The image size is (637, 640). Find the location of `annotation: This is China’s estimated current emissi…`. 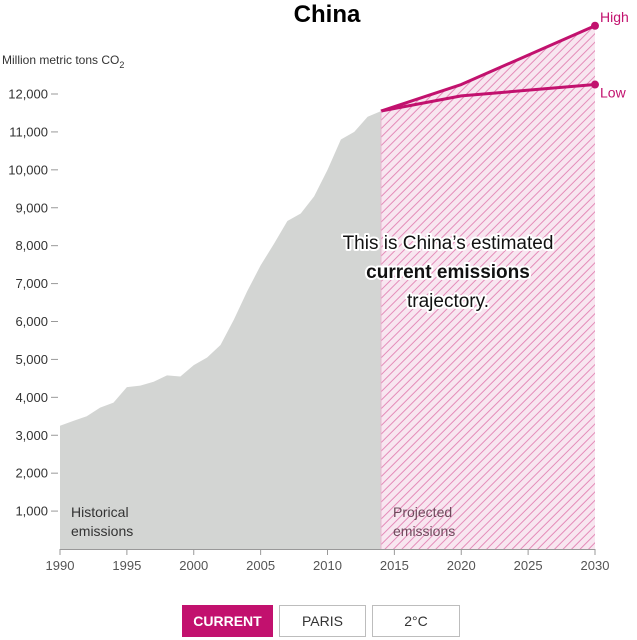

annotation: This is China’s estimated current emissi… is located at coordinates (448, 272).